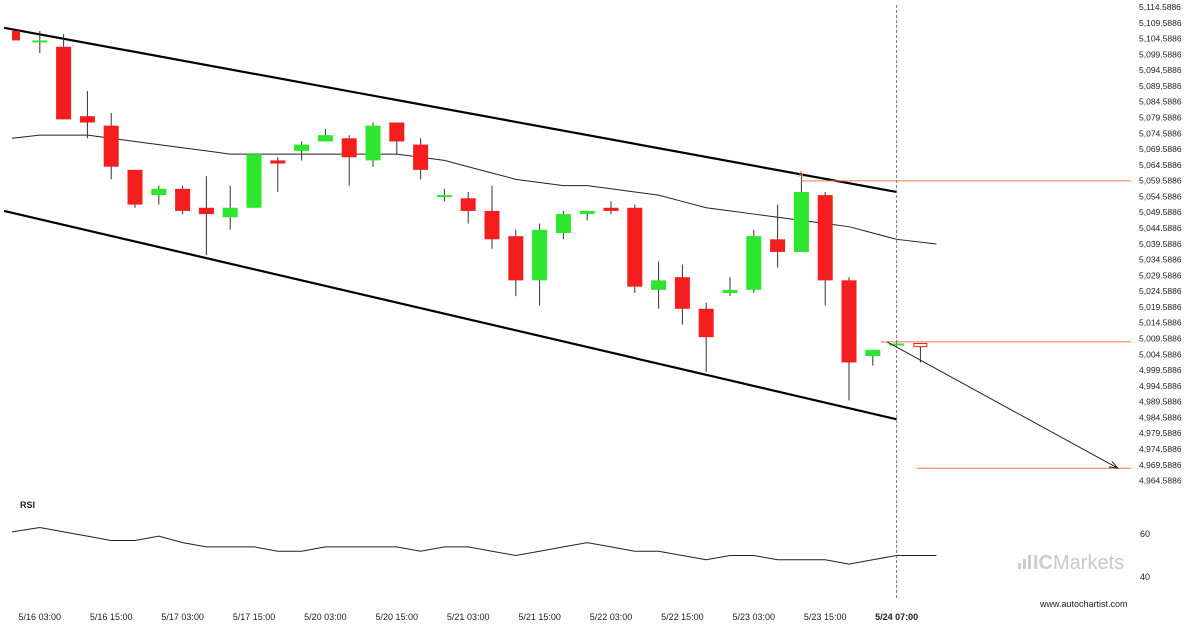 The width and height of the screenshot is (1200, 630). I want to click on price-tick-label: 5,059.5886, so click(1160, 181).